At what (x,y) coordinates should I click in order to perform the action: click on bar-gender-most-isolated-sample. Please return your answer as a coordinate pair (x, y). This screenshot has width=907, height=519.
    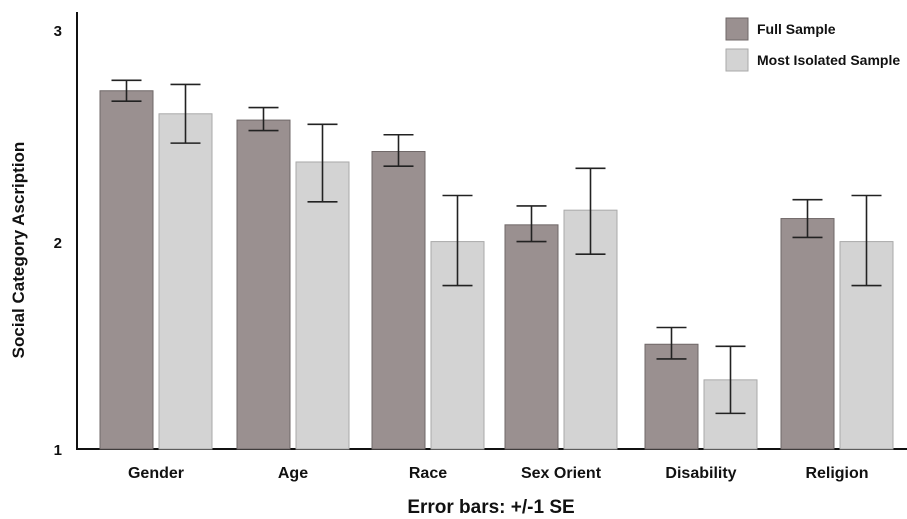
    Looking at the image, I should click on (185, 281).